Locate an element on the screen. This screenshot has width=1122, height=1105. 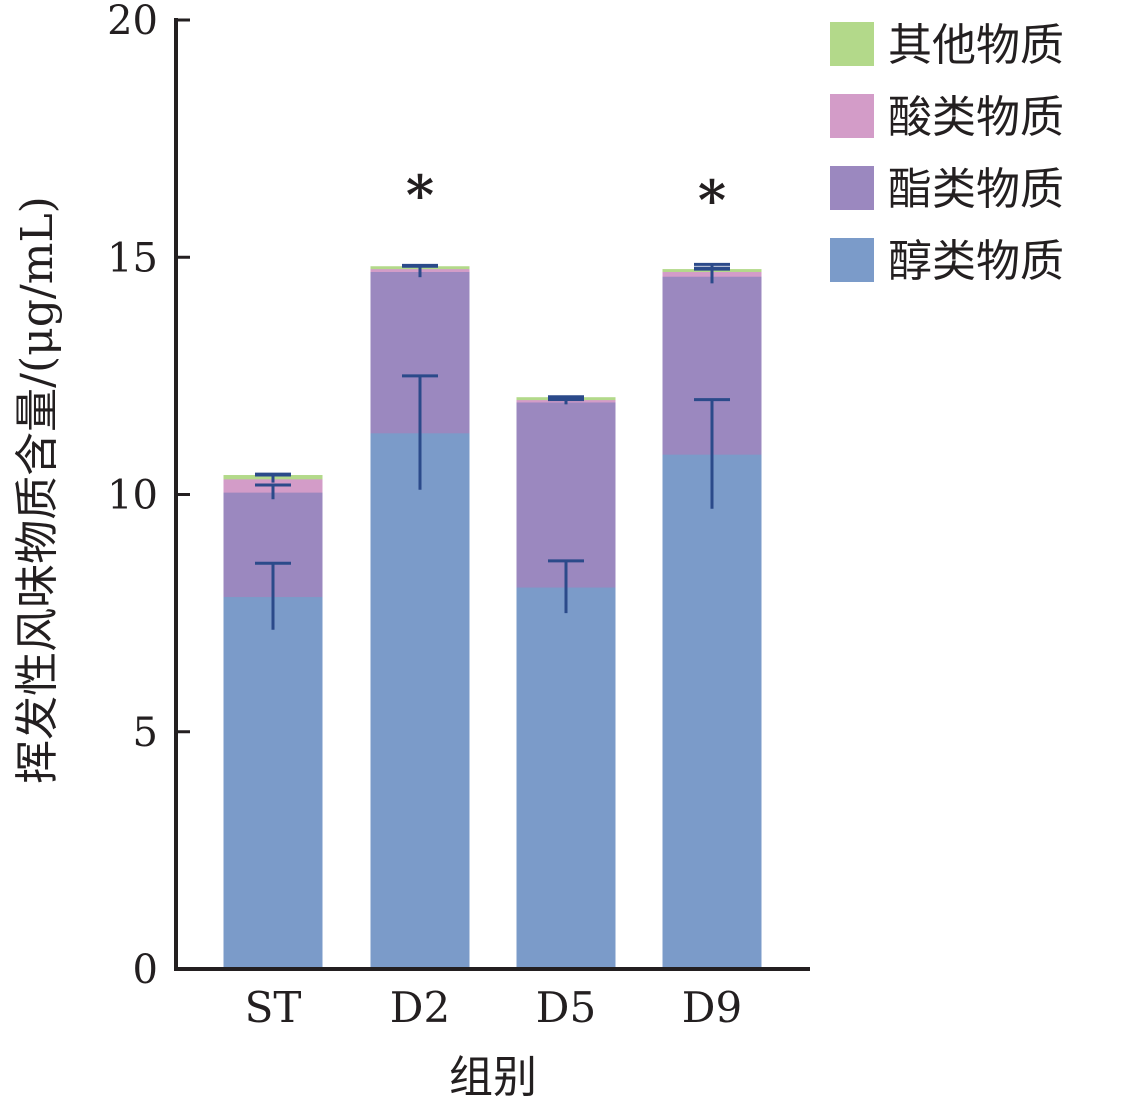
legend-label: 酸类物质 is located at coordinates (976, 117).